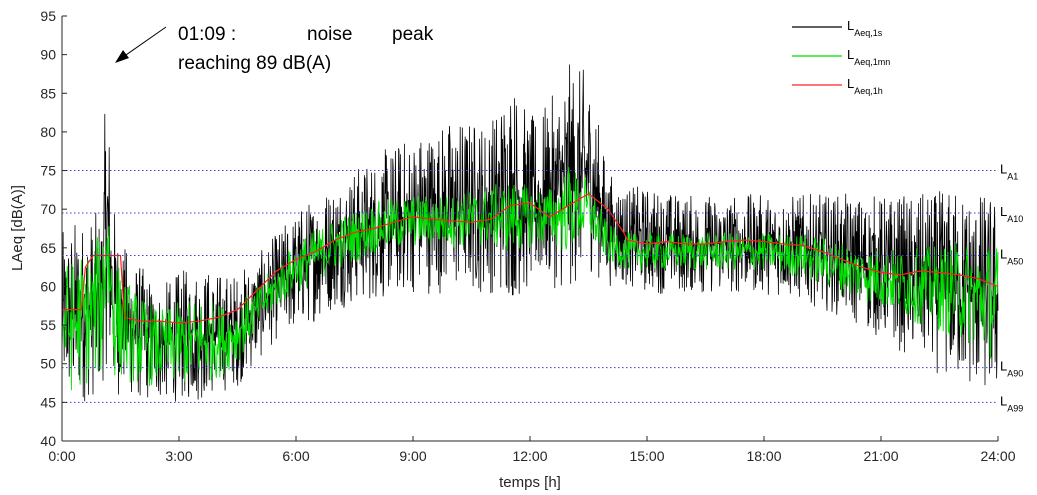  What do you see at coordinates (329, 34) in the screenshot?
I see `annotation-line1-part2: noise` at bounding box center [329, 34].